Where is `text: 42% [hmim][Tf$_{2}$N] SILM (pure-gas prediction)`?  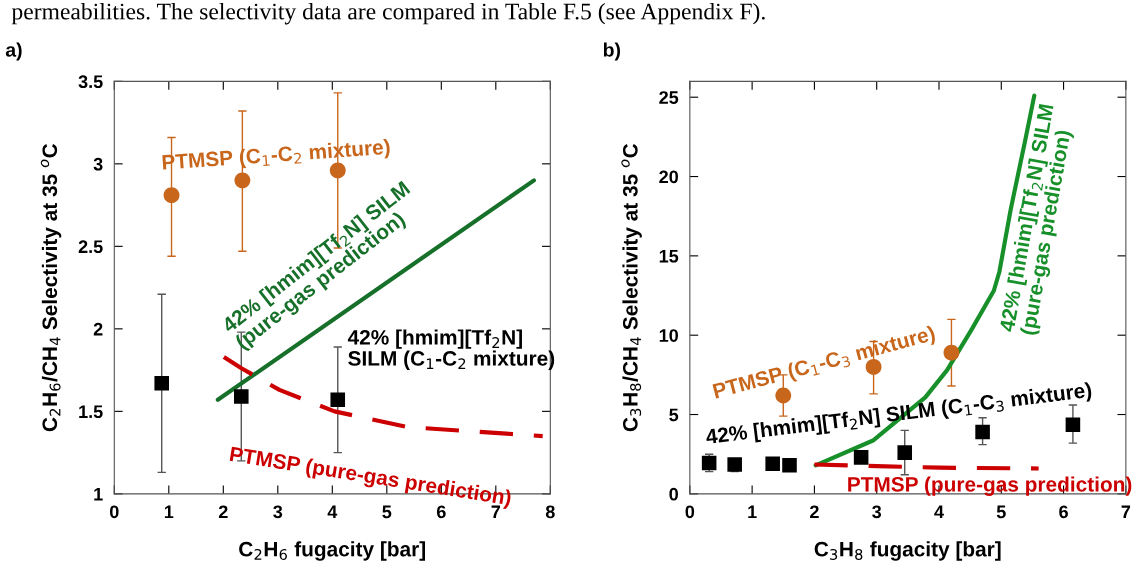 text: 42% [hmim][Tf$_{2}$N] SILM (pure-gas prediction) is located at coordinates (1036, 220).